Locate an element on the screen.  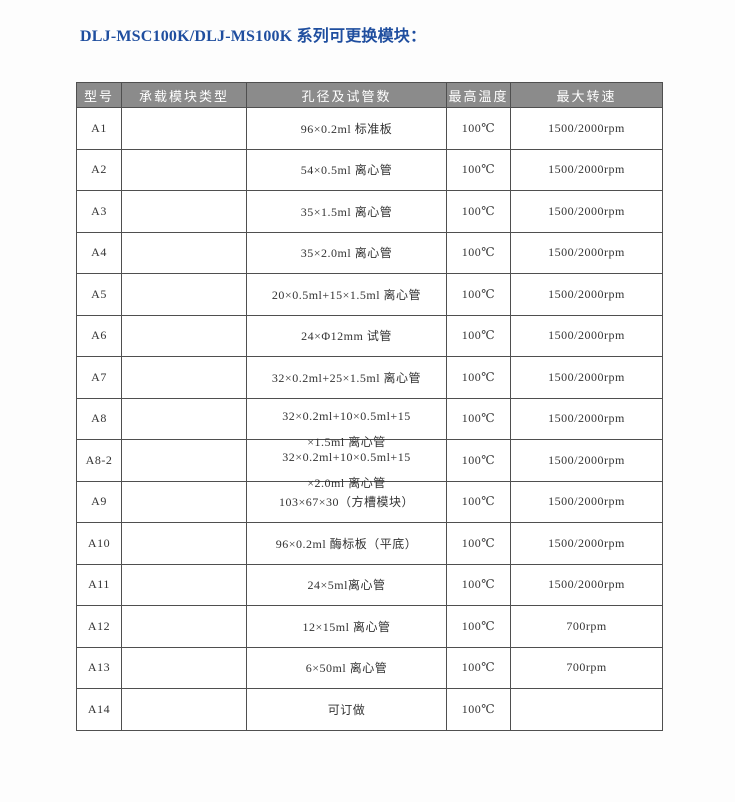
cell-tubes: 35×2.0ml 离心管 is located at coordinates (346, 252).